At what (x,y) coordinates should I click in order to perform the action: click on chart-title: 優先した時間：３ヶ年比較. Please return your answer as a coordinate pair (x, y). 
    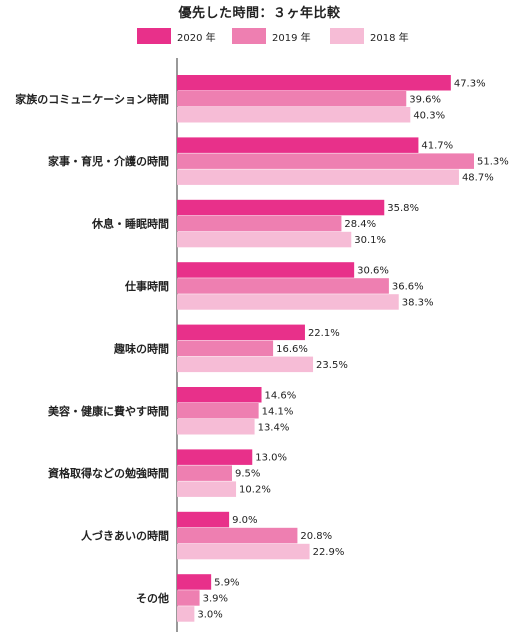
    Looking at the image, I should click on (259, 13).